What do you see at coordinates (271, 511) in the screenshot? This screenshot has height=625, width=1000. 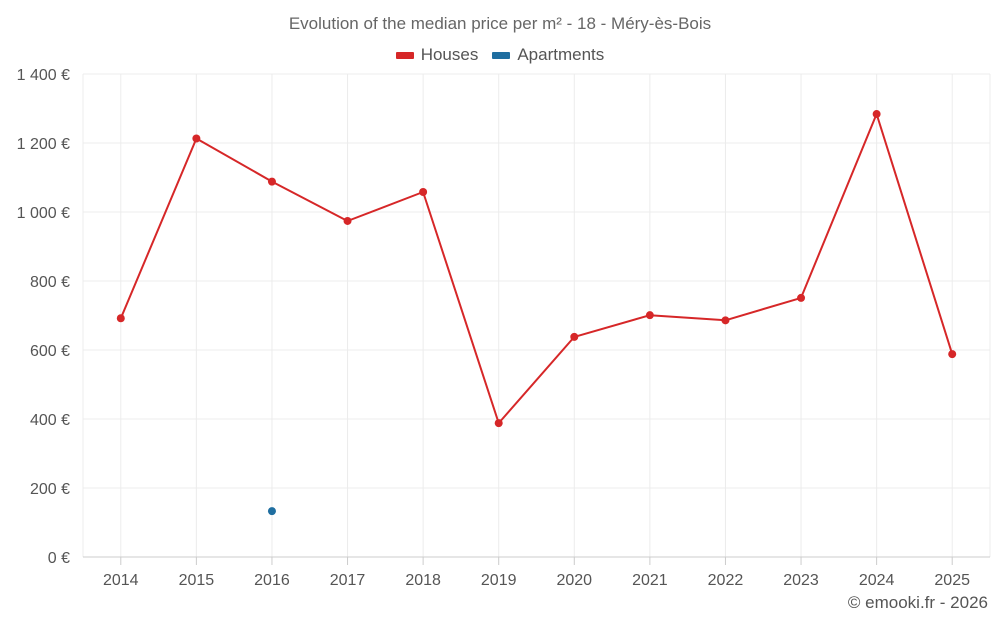 I see `data-point-apartments` at bounding box center [271, 511].